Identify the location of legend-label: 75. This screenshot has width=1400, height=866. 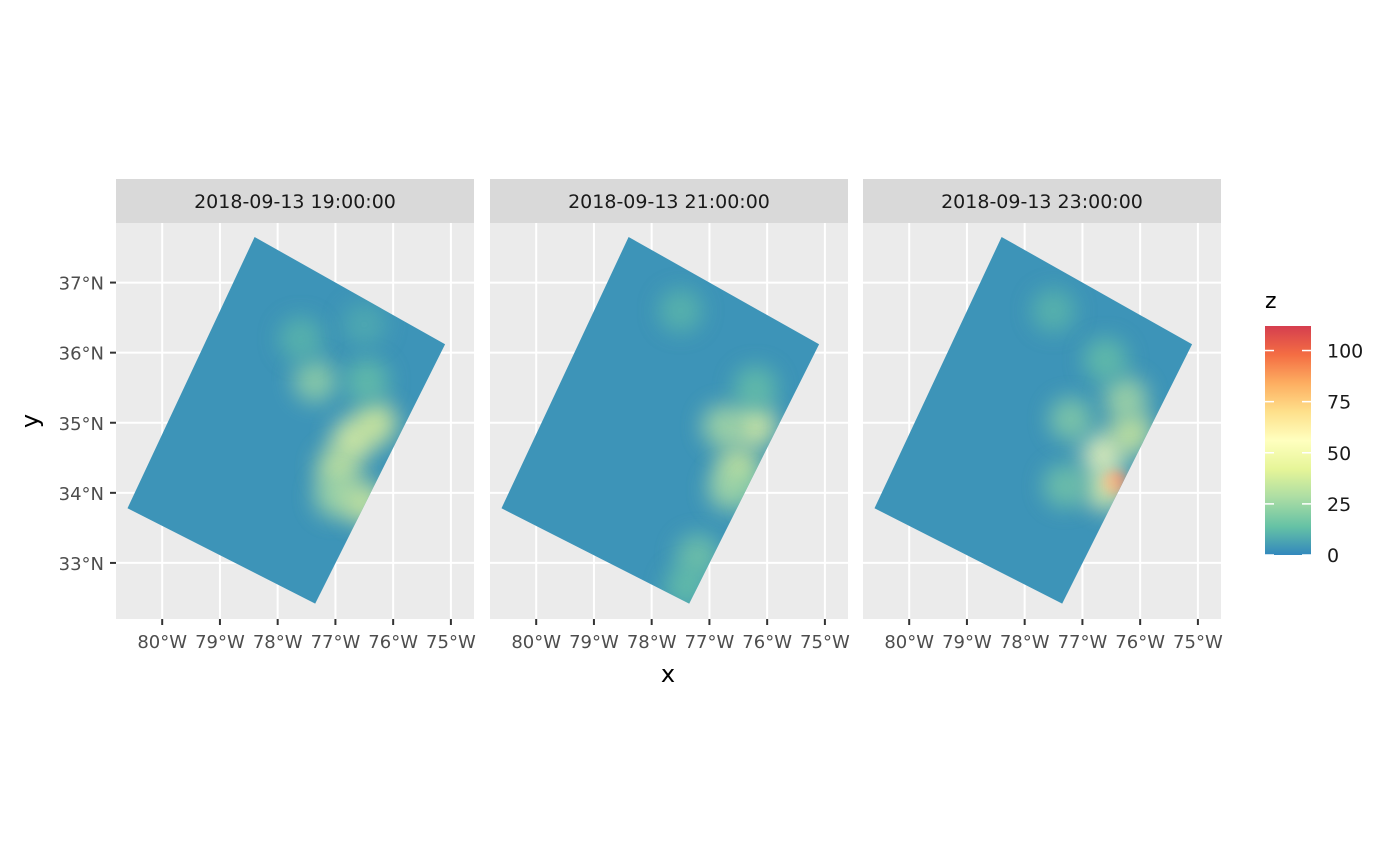
(1339, 403).